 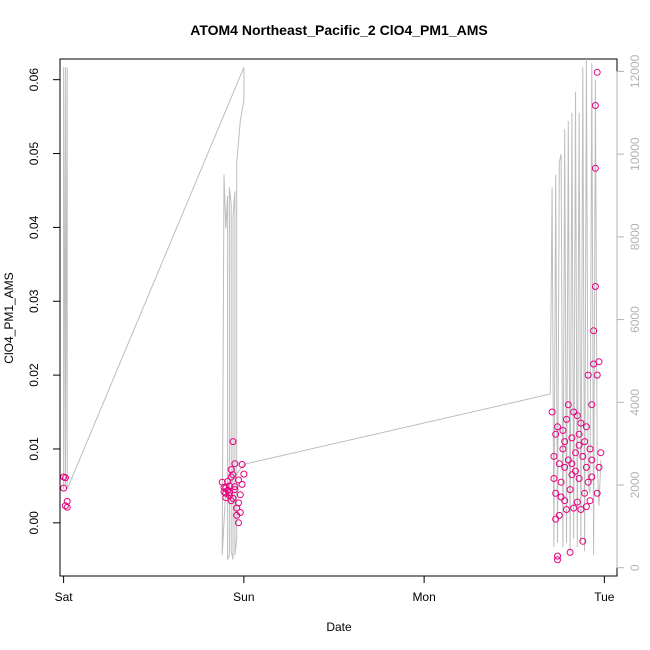 What do you see at coordinates (635, 71) in the screenshot?
I see `secondary-y-tick-label: 12000` at bounding box center [635, 71].